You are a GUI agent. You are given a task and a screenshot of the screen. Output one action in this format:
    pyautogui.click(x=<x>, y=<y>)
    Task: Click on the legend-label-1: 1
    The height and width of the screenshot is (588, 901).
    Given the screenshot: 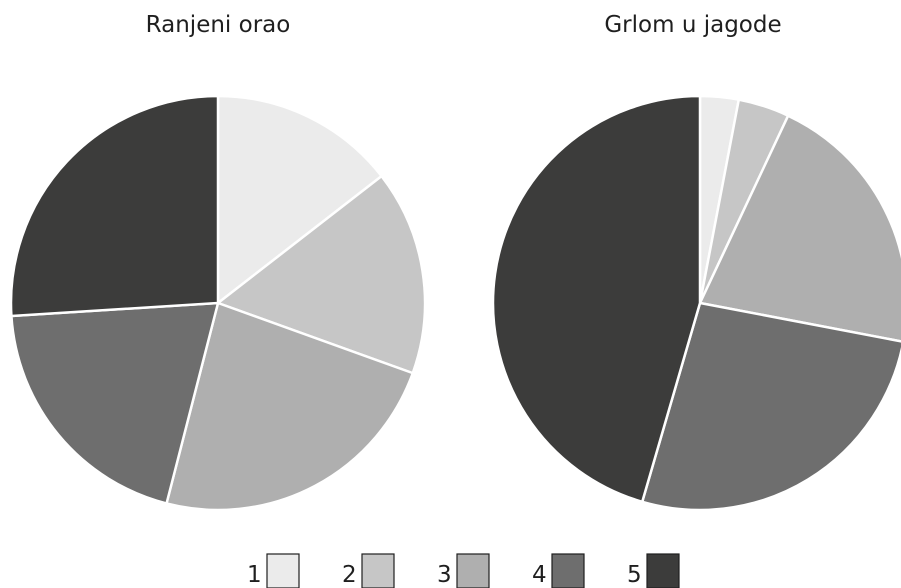 What is the action you would take?
    pyautogui.click(x=254, y=575)
    